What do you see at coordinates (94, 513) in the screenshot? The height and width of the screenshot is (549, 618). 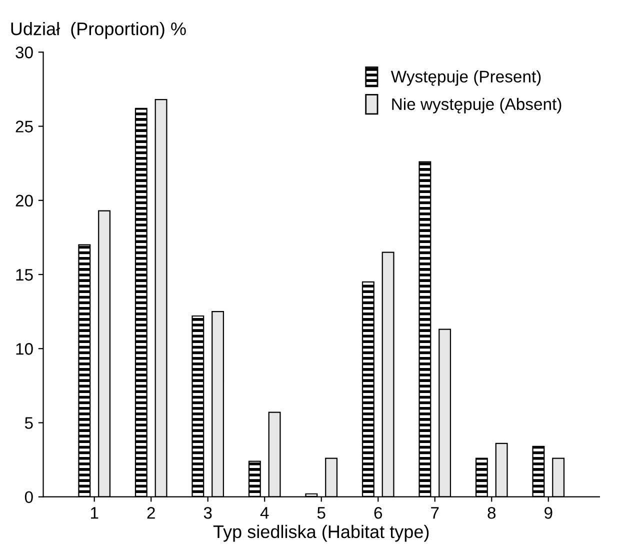 I see `x-tick-label: 1` at bounding box center [94, 513].